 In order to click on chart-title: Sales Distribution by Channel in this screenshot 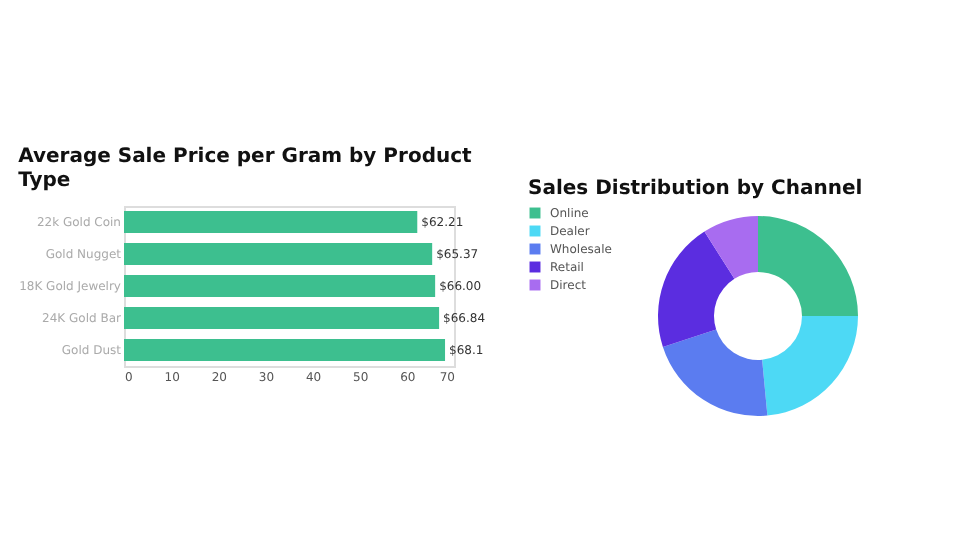, I will do `click(695, 189)`.